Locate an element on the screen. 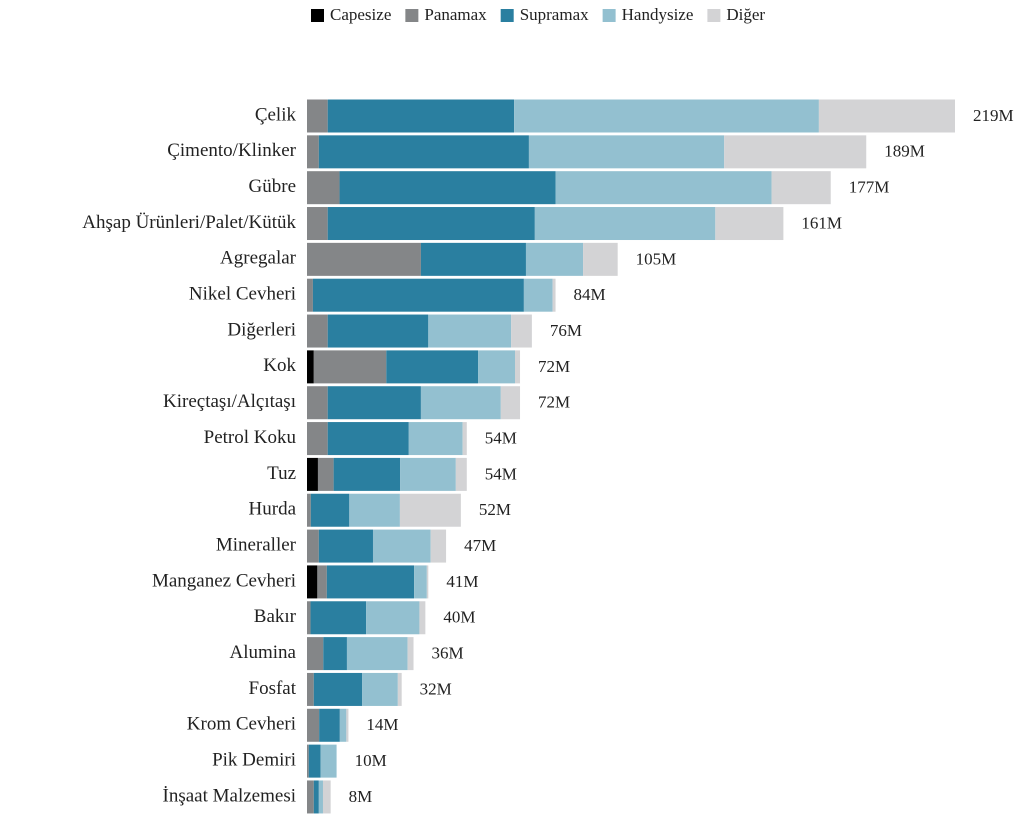 The width and height of the screenshot is (1036, 819). total-label: 76M is located at coordinates (566, 330).